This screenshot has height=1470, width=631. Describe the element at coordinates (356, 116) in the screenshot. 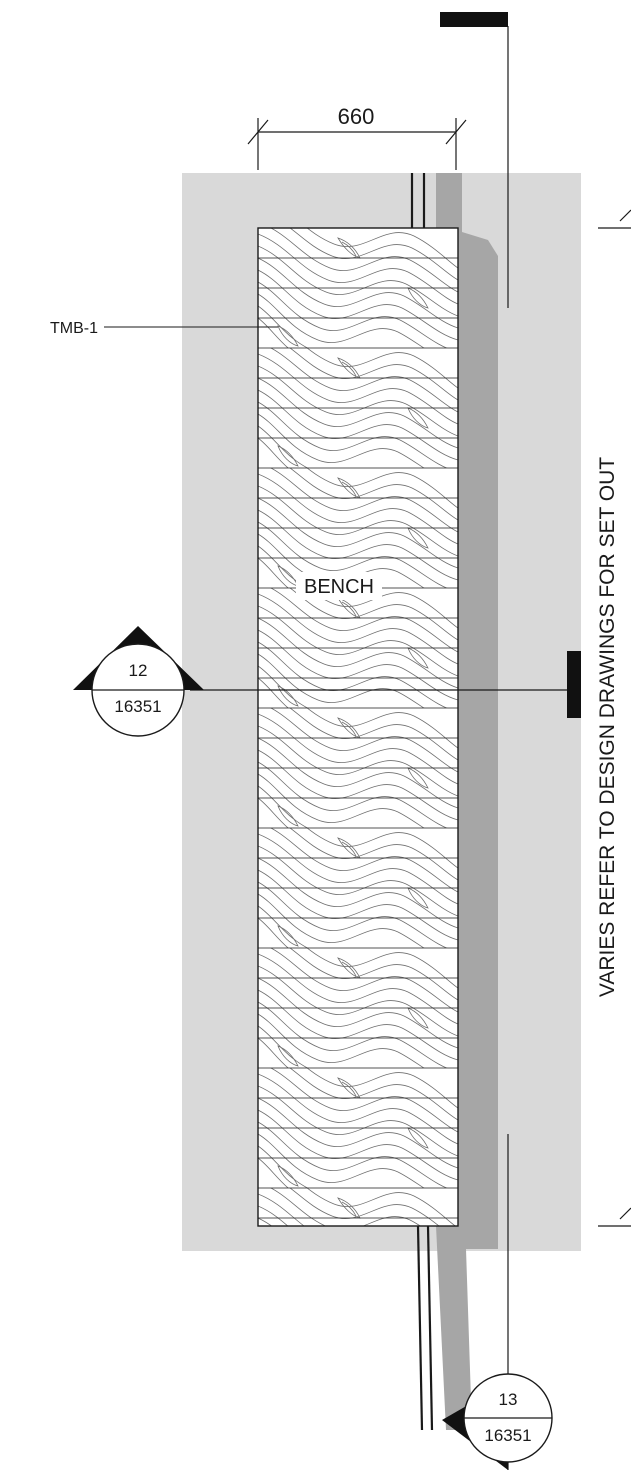

I see `dimension-value: 660` at that location.